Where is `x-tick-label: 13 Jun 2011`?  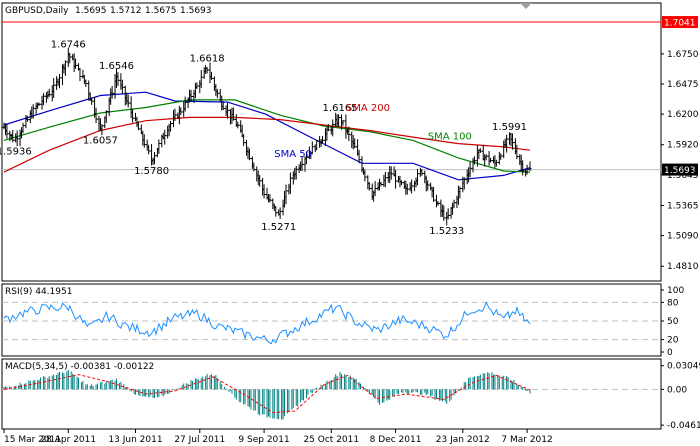 x-tick-label: 13 Jun 2011 is located at coordinates (135, 440).